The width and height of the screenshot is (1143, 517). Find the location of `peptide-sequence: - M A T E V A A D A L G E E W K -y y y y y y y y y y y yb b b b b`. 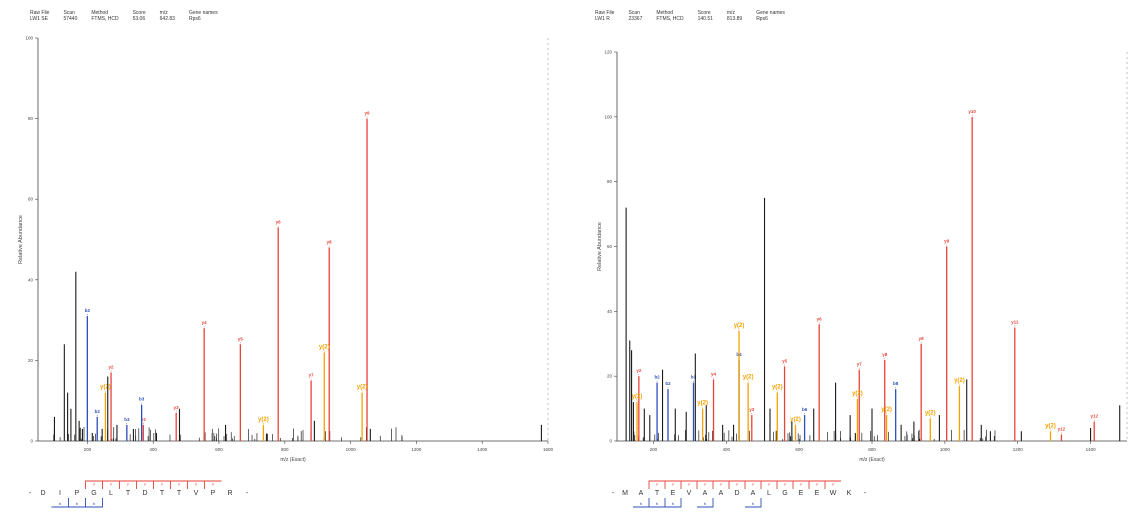

peptide-sequence: - M A T E V A A D A L G E E W K -y y y y y y y y y y y yb b b b b is located at coordinates (739, 494).